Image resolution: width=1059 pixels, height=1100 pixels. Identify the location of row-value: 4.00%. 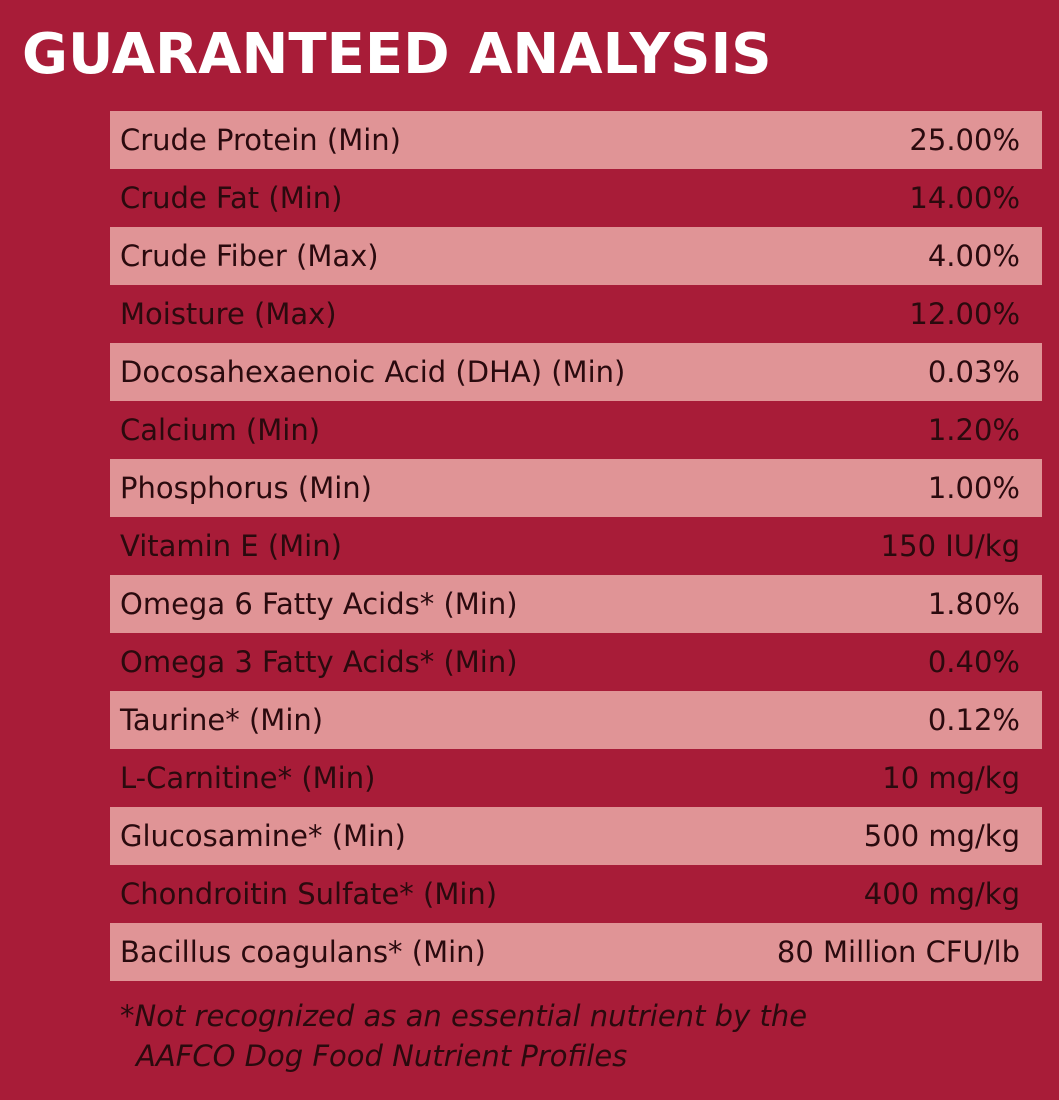
(973, 256).